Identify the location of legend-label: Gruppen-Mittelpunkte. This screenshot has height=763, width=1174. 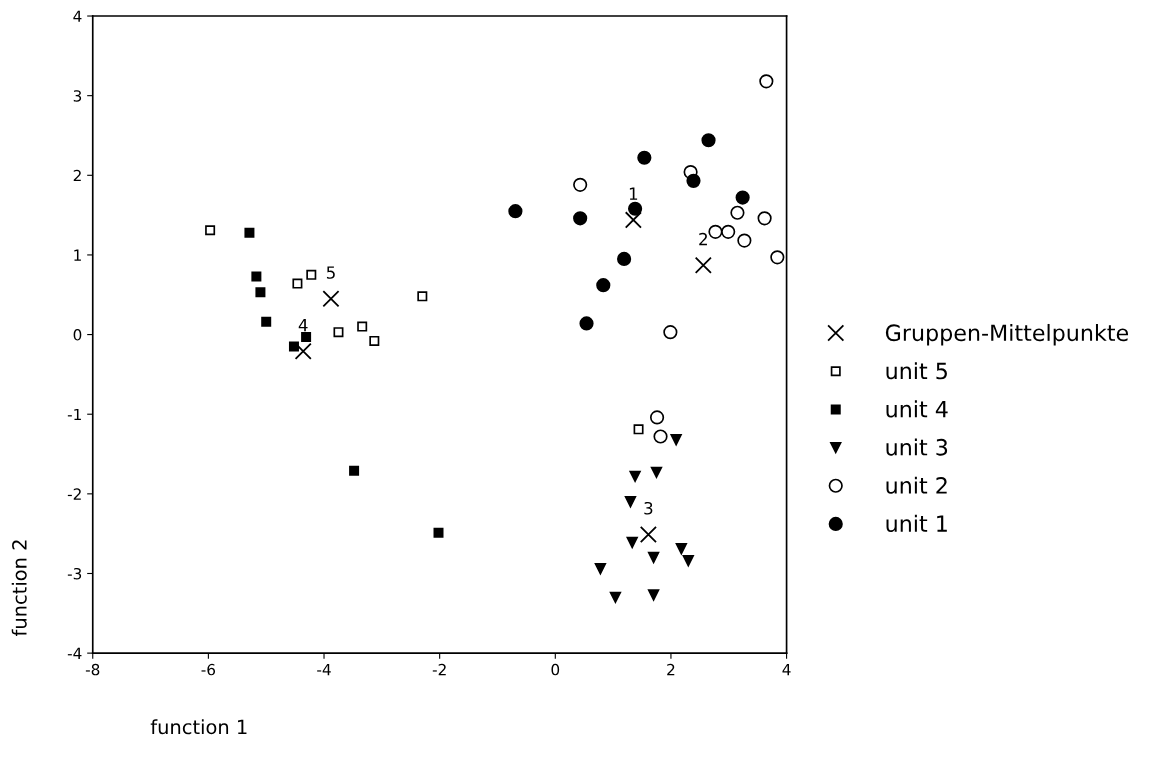
(1007, 334).